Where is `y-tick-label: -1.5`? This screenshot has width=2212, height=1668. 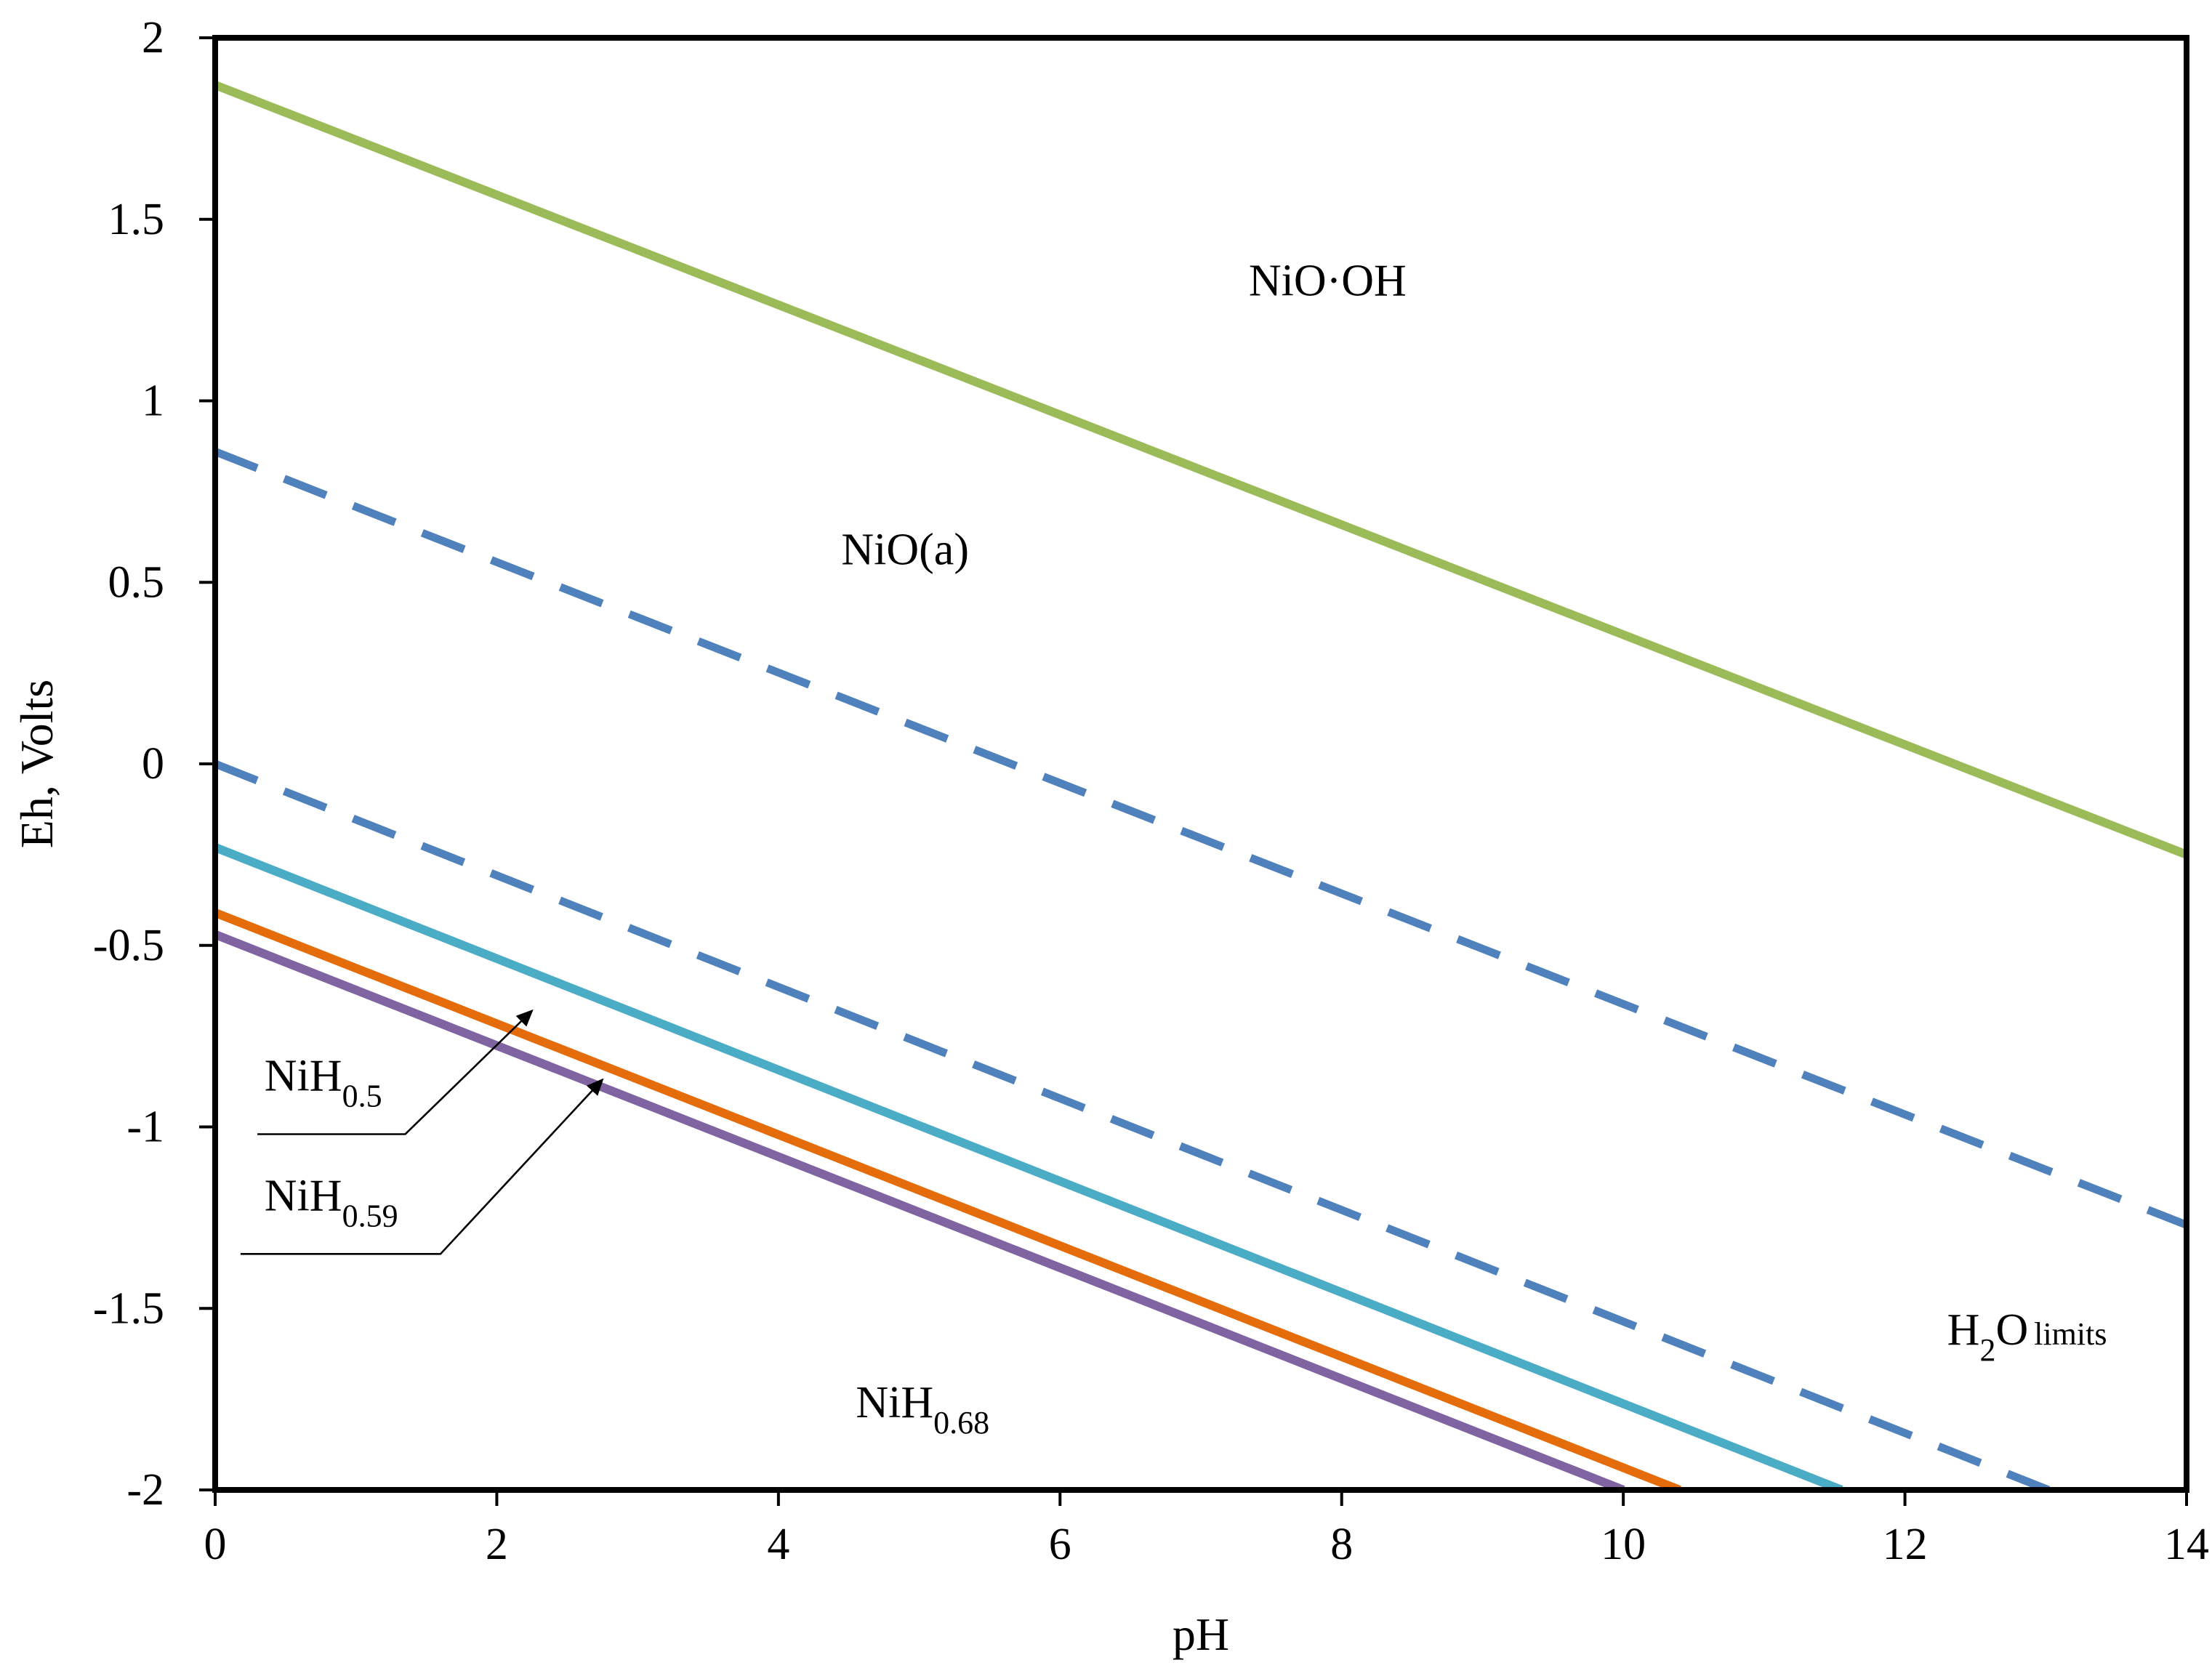 y-tick-label: -1.5 is located at coordinates (128, 1309).